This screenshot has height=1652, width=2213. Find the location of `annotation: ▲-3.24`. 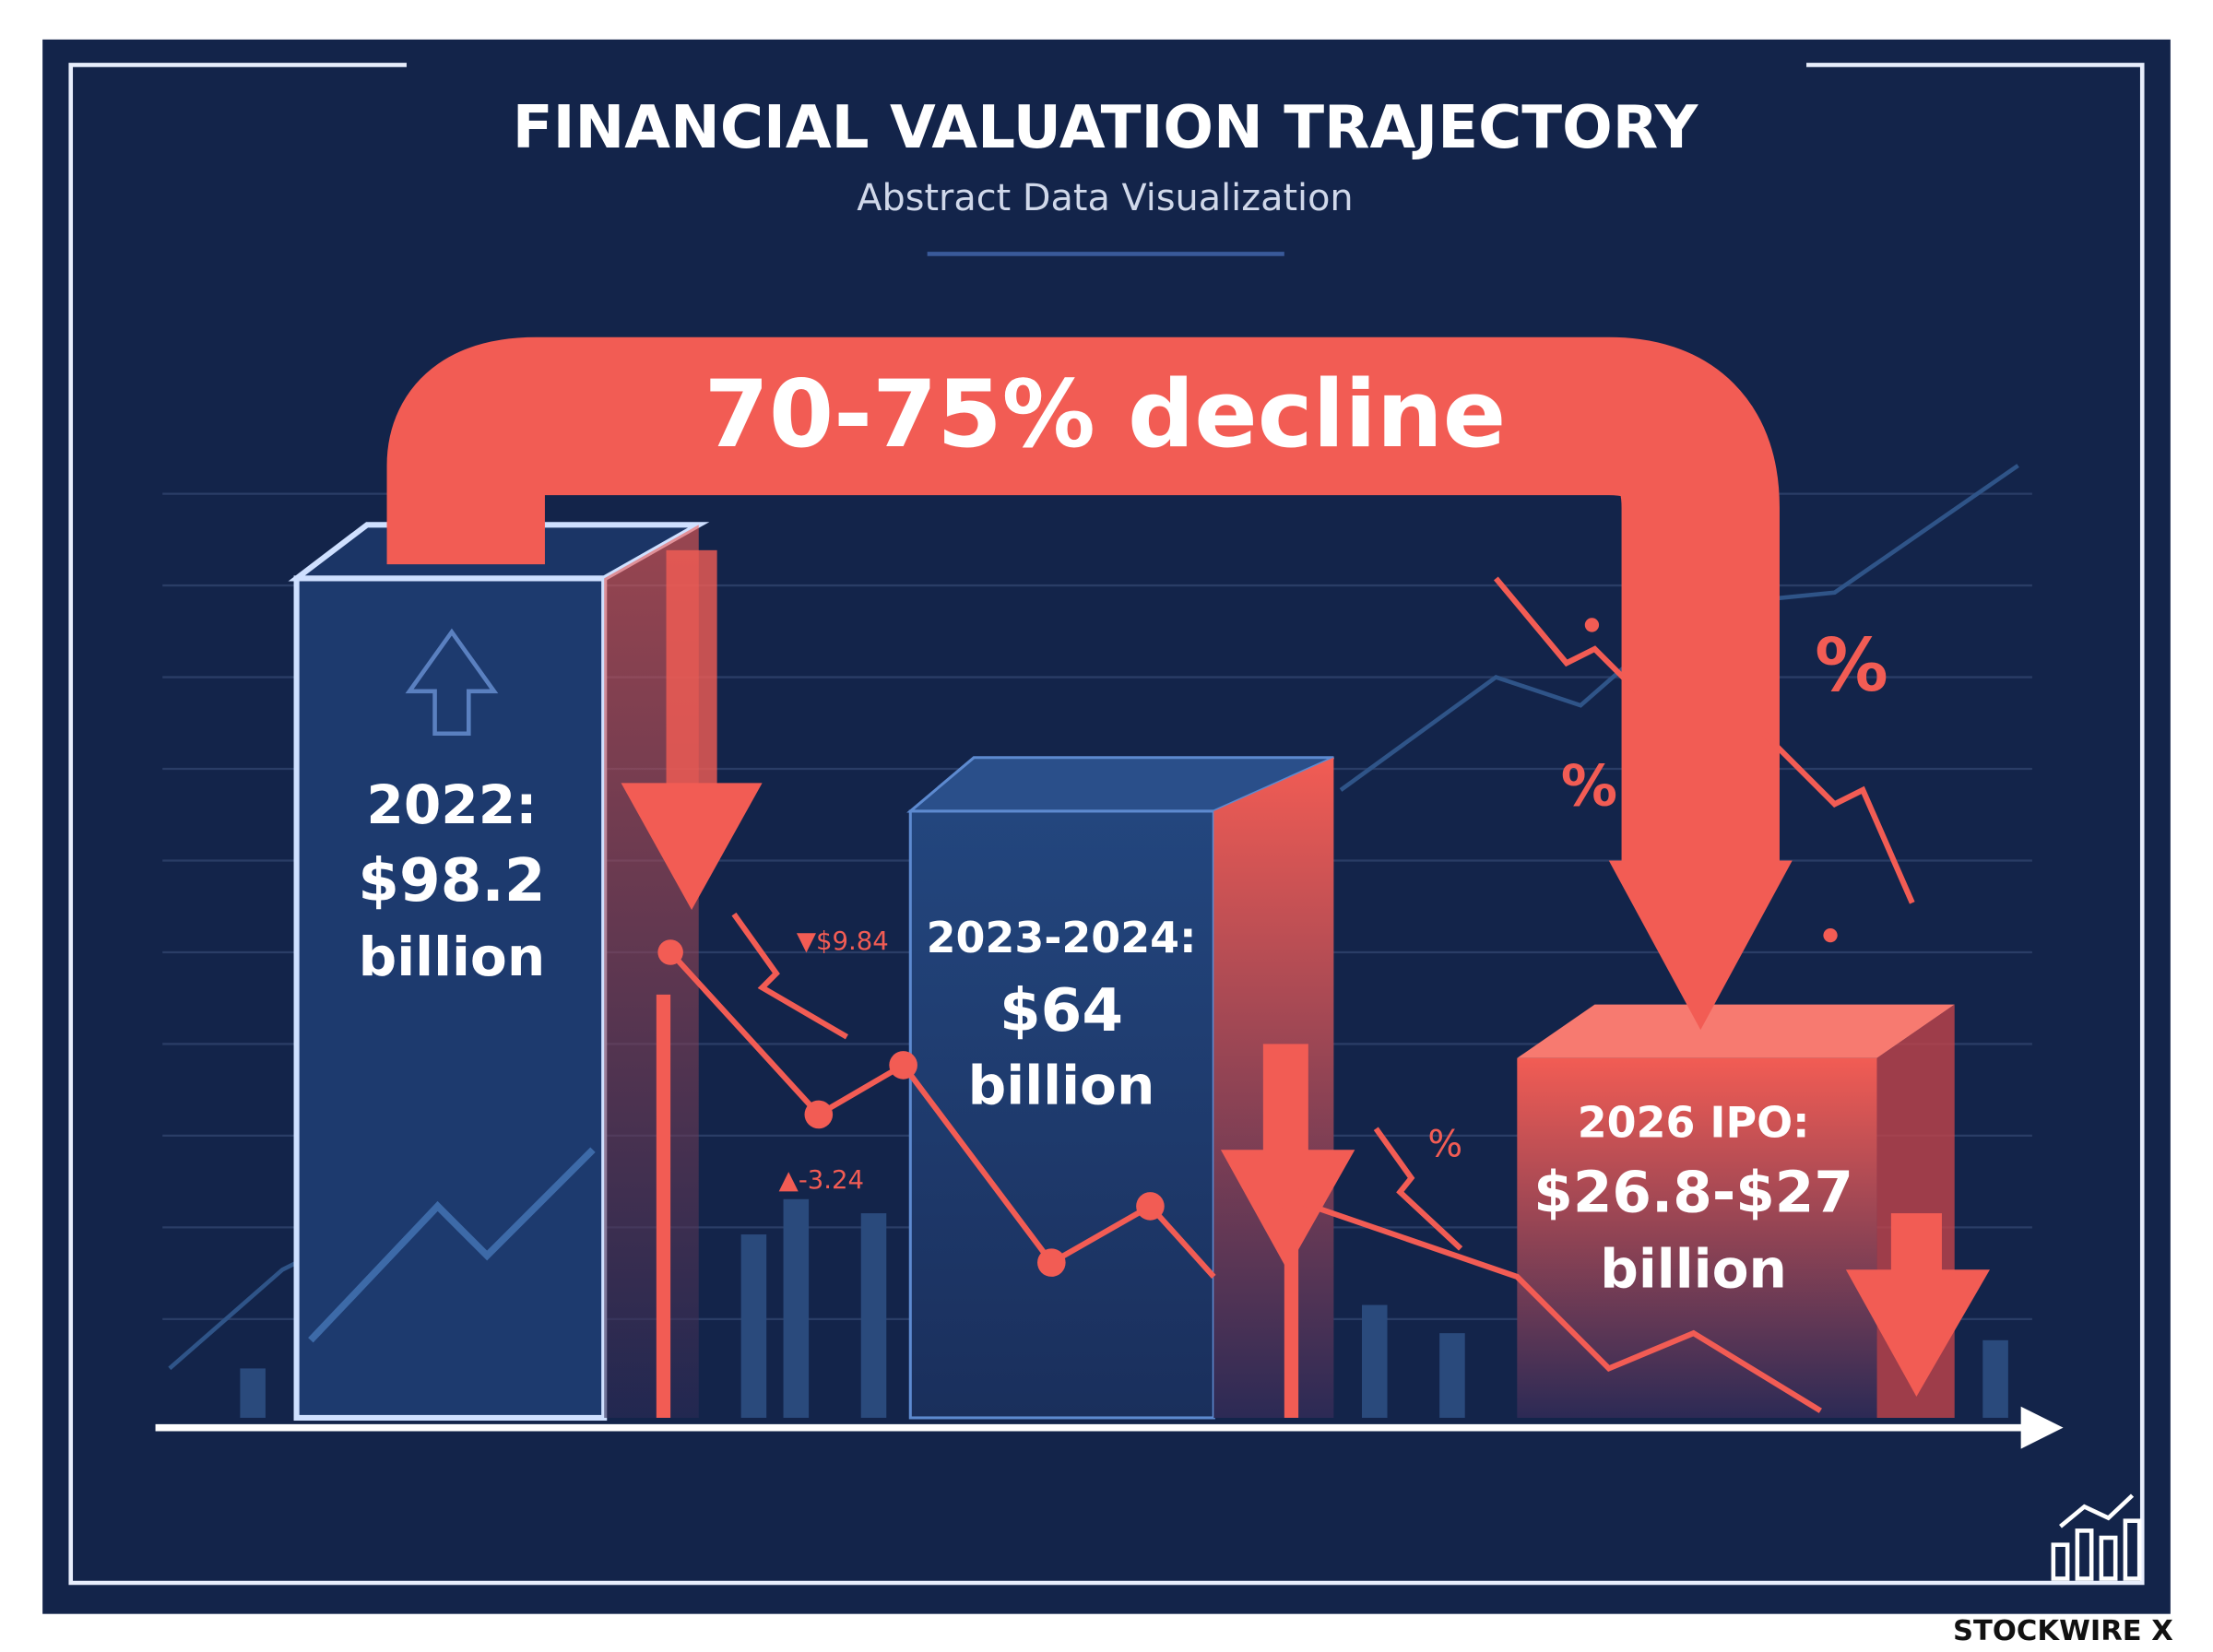

annotation: ▲-3.24 is located at coordinates (821, 1180).